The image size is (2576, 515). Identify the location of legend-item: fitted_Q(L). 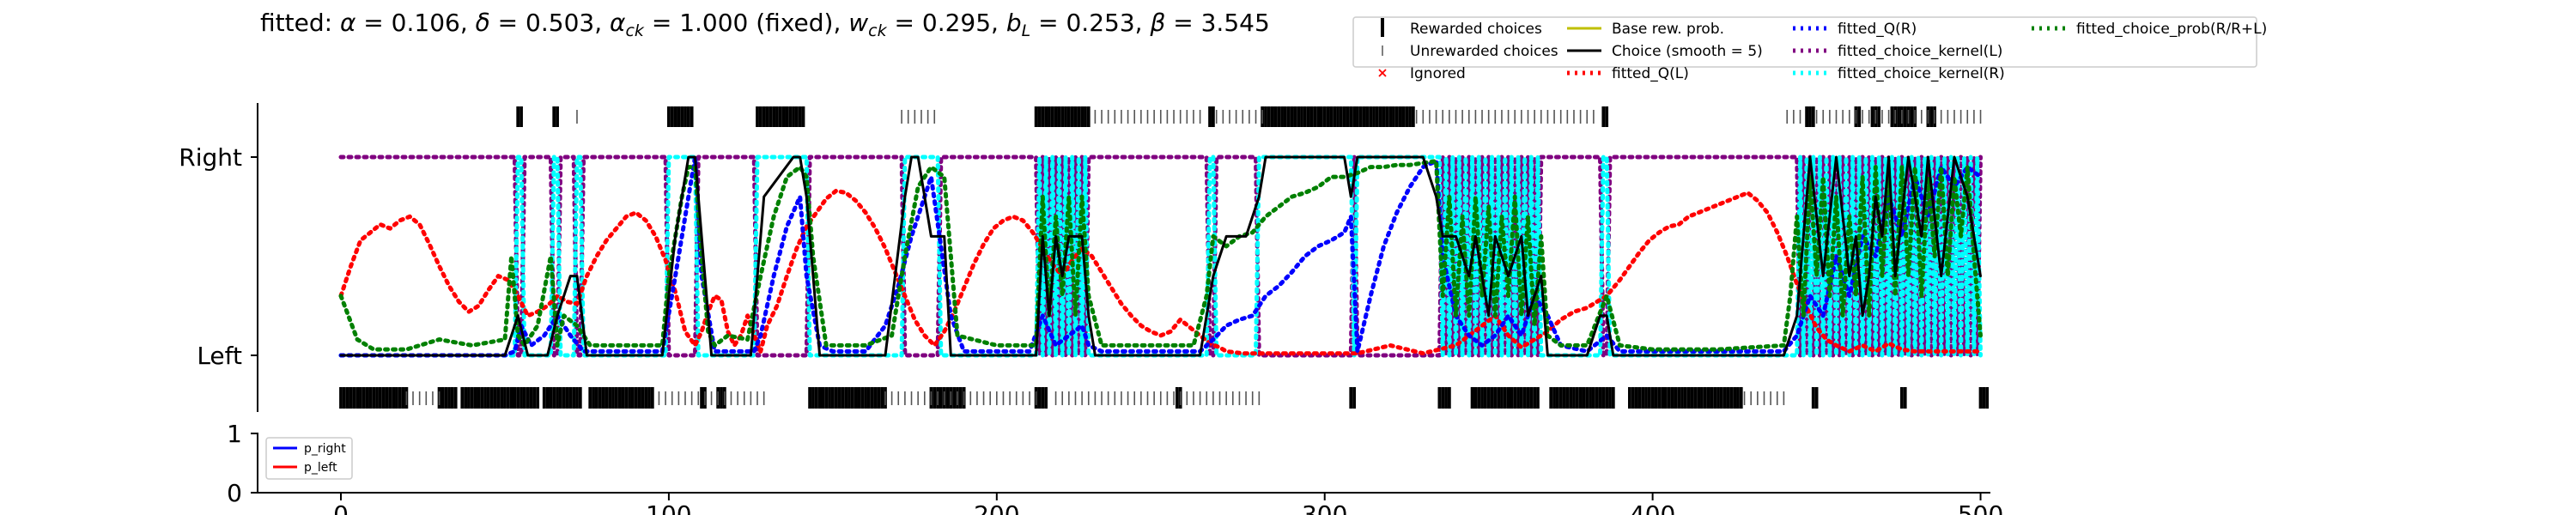
(1628, 73).